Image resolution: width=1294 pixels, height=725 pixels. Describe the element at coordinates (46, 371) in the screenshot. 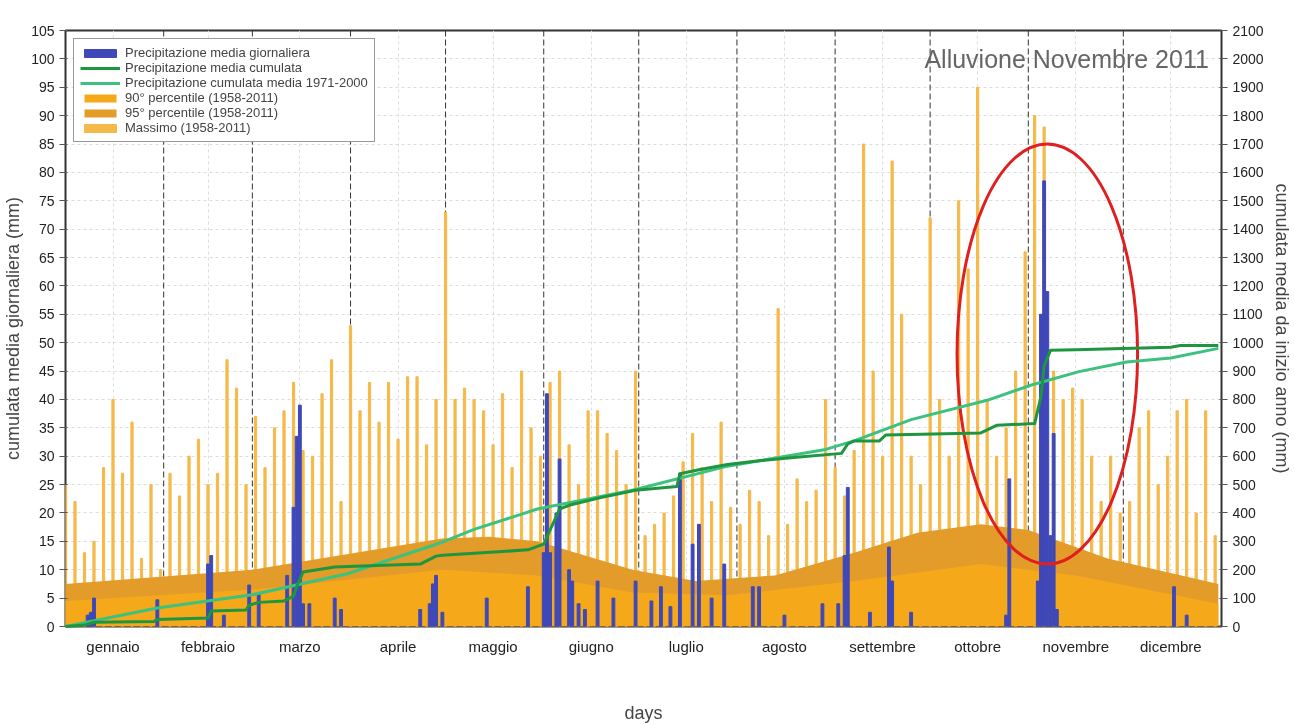

I see `y-tick-label: 45` at that location.